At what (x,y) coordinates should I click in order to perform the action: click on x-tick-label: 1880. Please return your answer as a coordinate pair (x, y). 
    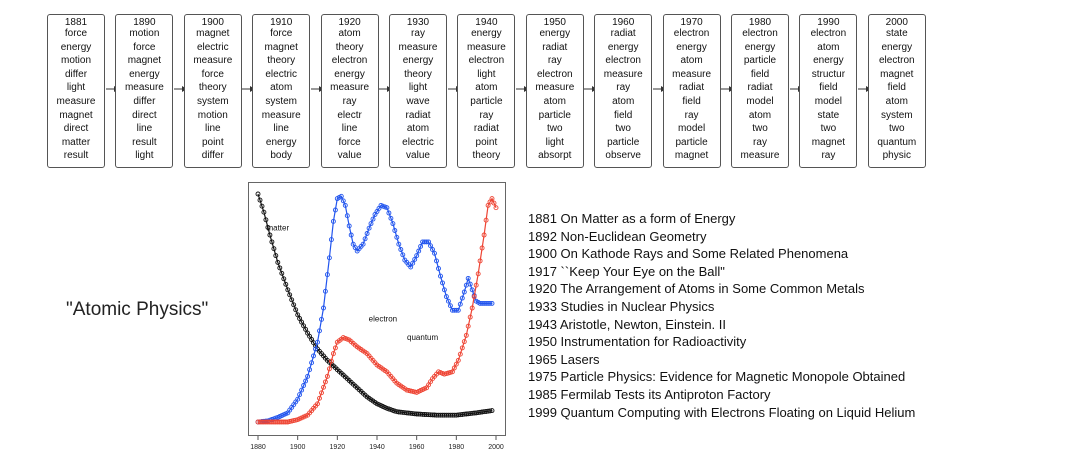
    Looking at the image, I should click on (258, 447).